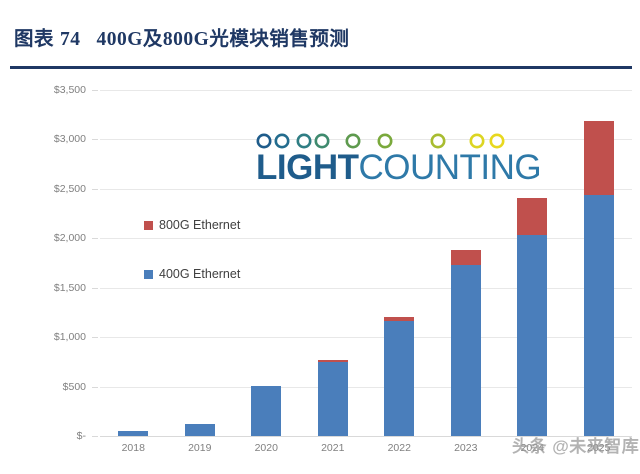 This screenshot has height=474, width=640. I want to click on logo-wordmark: LIGHTCOUNTING, so click(399, 168).